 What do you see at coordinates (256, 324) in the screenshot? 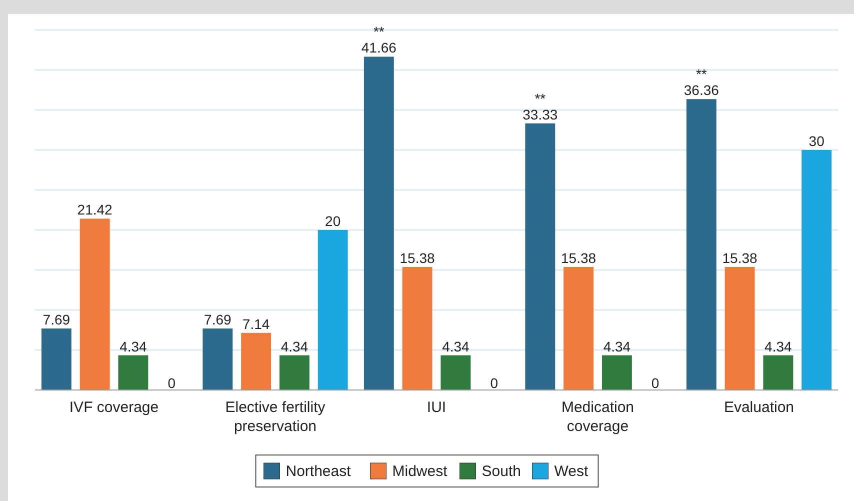
I see `data-label: 7.14` at bounding box center [256, 324].